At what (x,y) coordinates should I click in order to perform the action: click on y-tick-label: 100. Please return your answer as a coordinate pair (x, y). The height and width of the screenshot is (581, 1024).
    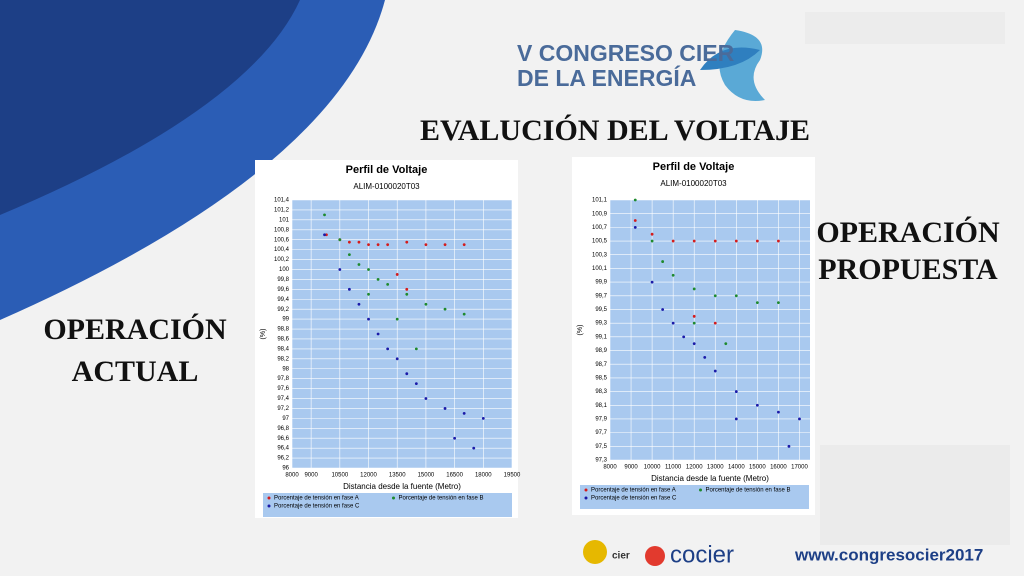
    Looking at the image, I should click on (284, 270).